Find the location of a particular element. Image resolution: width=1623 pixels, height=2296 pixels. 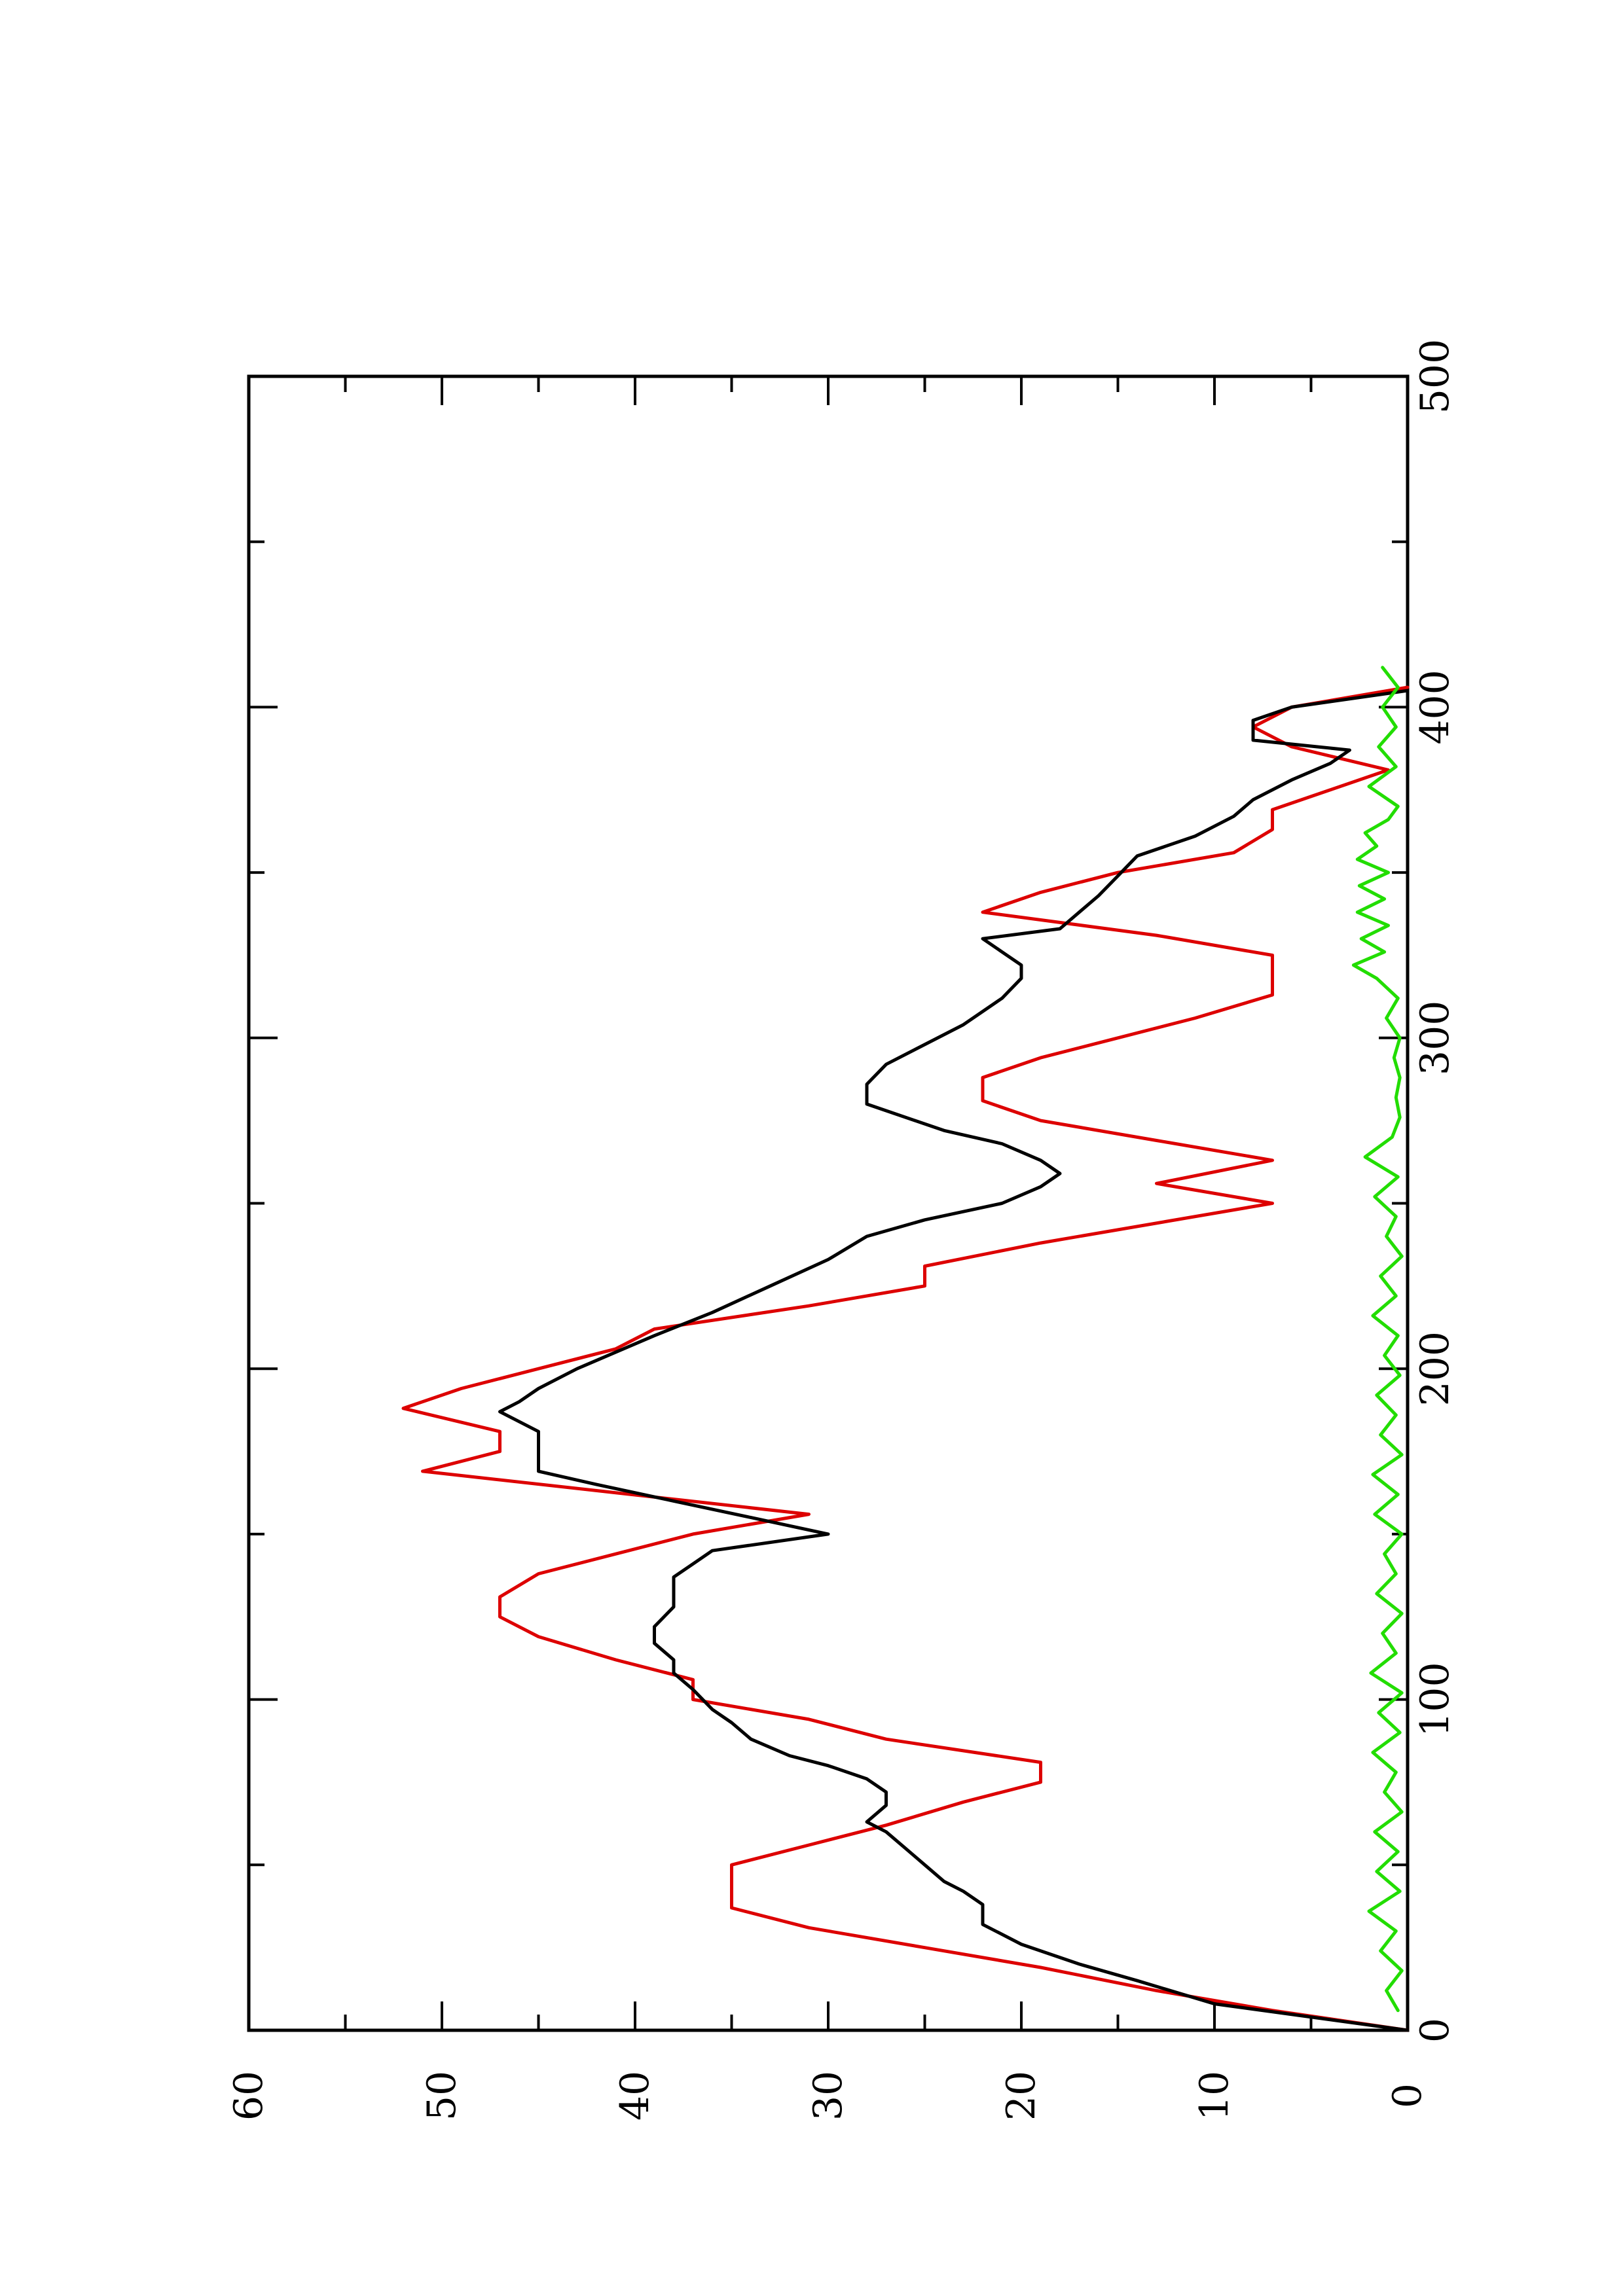

y-tick-label: 30 is located at coordinates (828, 2096).